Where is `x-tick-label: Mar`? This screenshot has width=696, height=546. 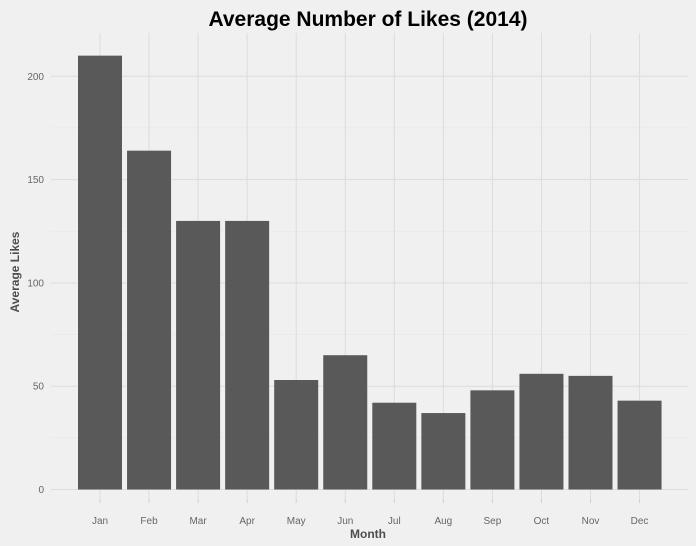
x-tick-label: Mar is located at coordinates (198, 521).